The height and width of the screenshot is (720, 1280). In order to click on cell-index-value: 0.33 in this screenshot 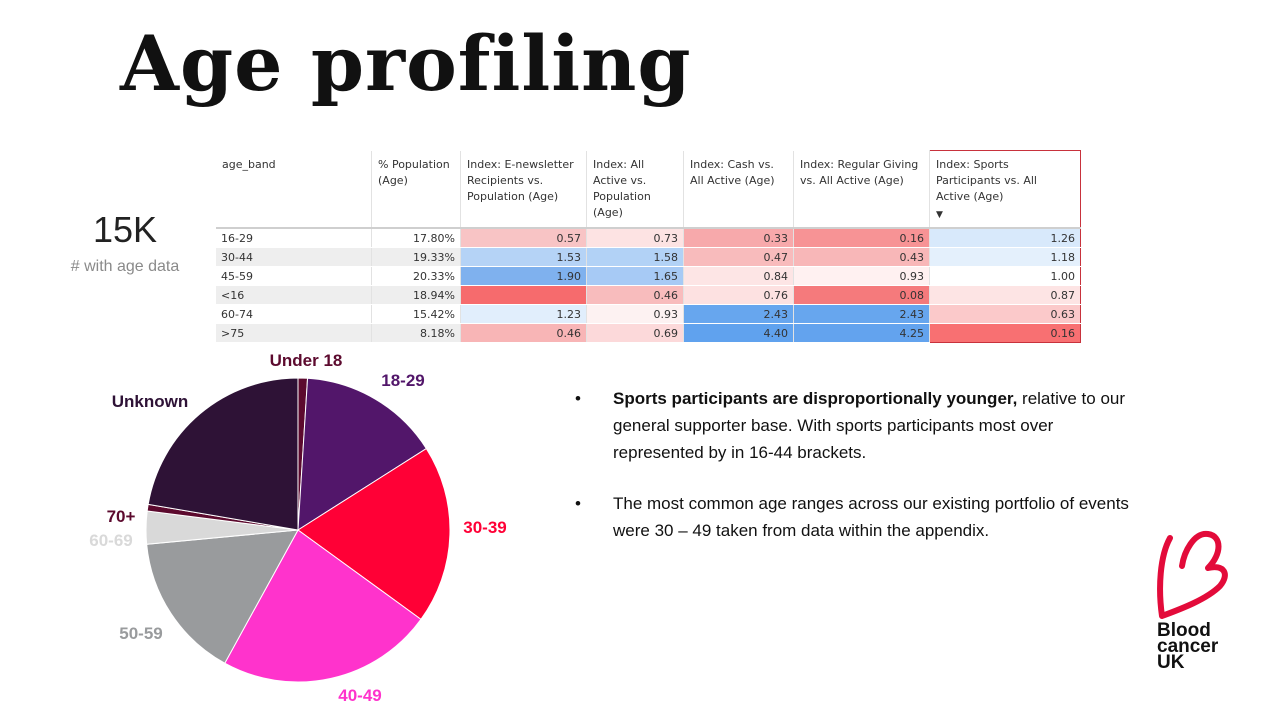, I will do `click(738, 238)`.